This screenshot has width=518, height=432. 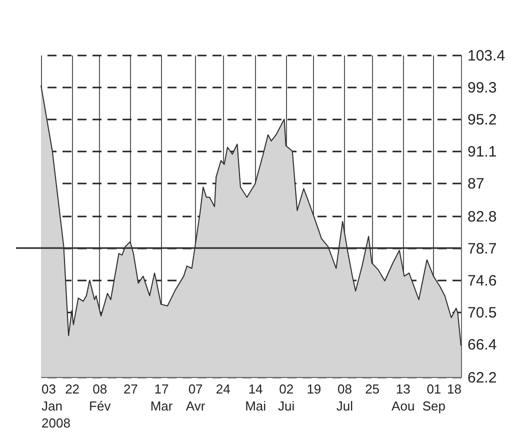 I want to click on y-tick-label: 74.6, so click(x=482, y=281).